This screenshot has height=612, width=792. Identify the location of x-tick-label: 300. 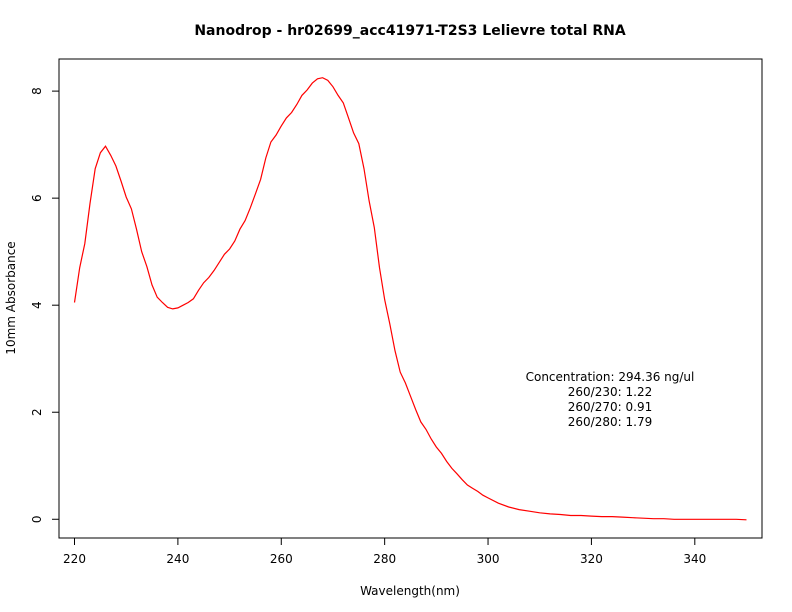
(488, 559).